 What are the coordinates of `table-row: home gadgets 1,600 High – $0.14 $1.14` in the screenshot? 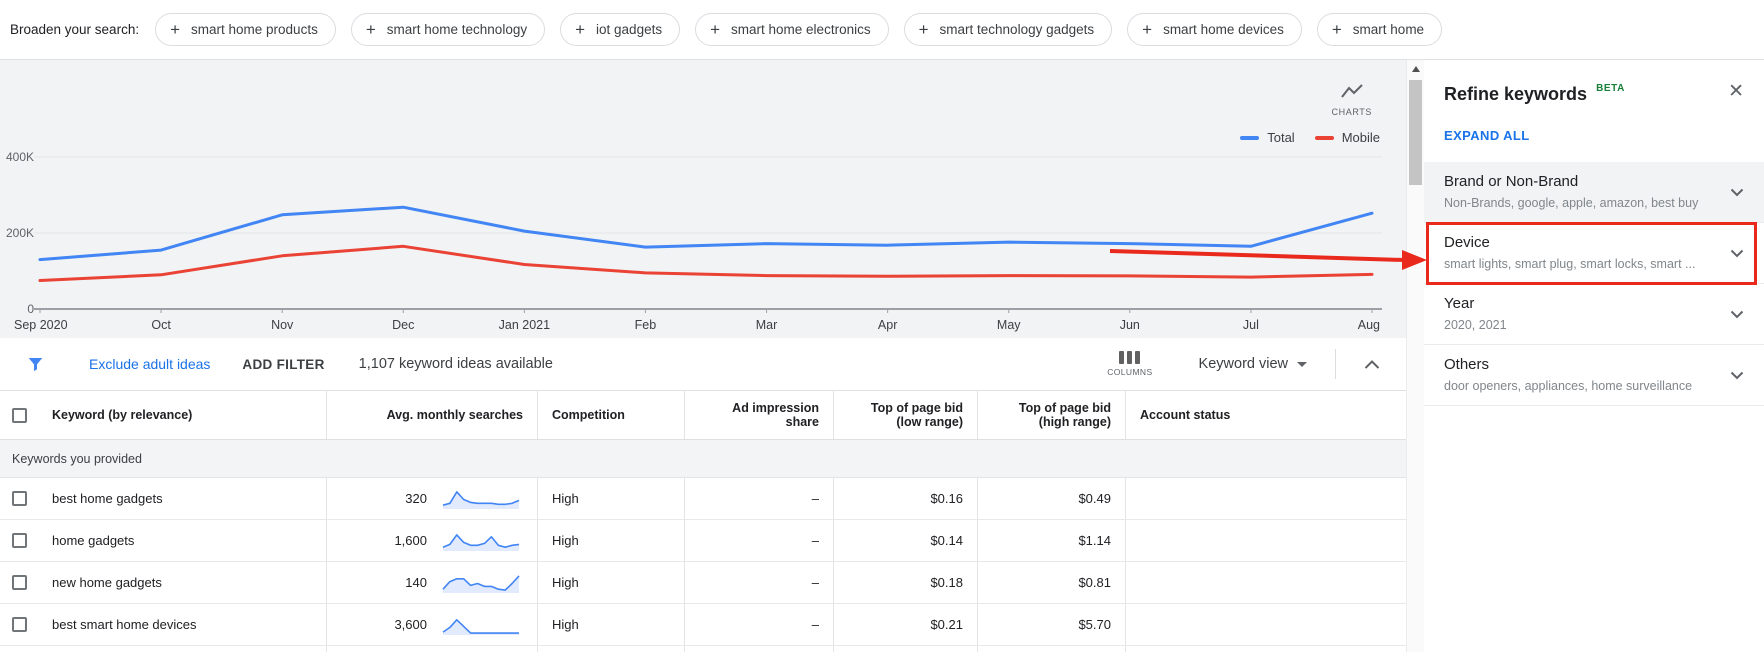 It's located at (703, 541).